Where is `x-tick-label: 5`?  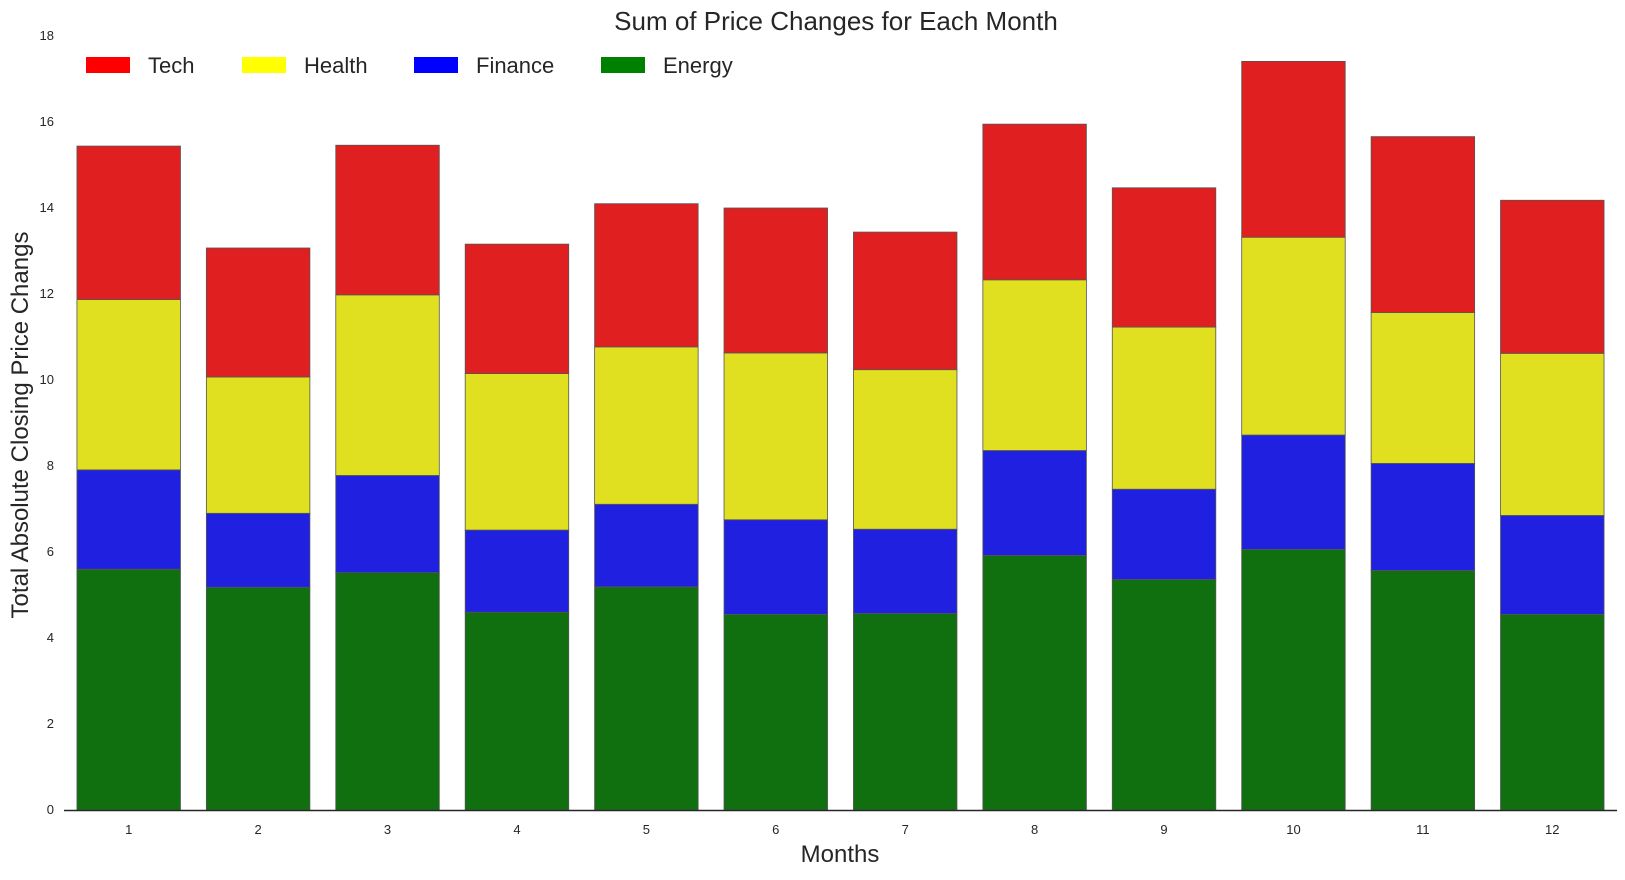
x-tick-label: 5 is located at coordinates (646, 829).